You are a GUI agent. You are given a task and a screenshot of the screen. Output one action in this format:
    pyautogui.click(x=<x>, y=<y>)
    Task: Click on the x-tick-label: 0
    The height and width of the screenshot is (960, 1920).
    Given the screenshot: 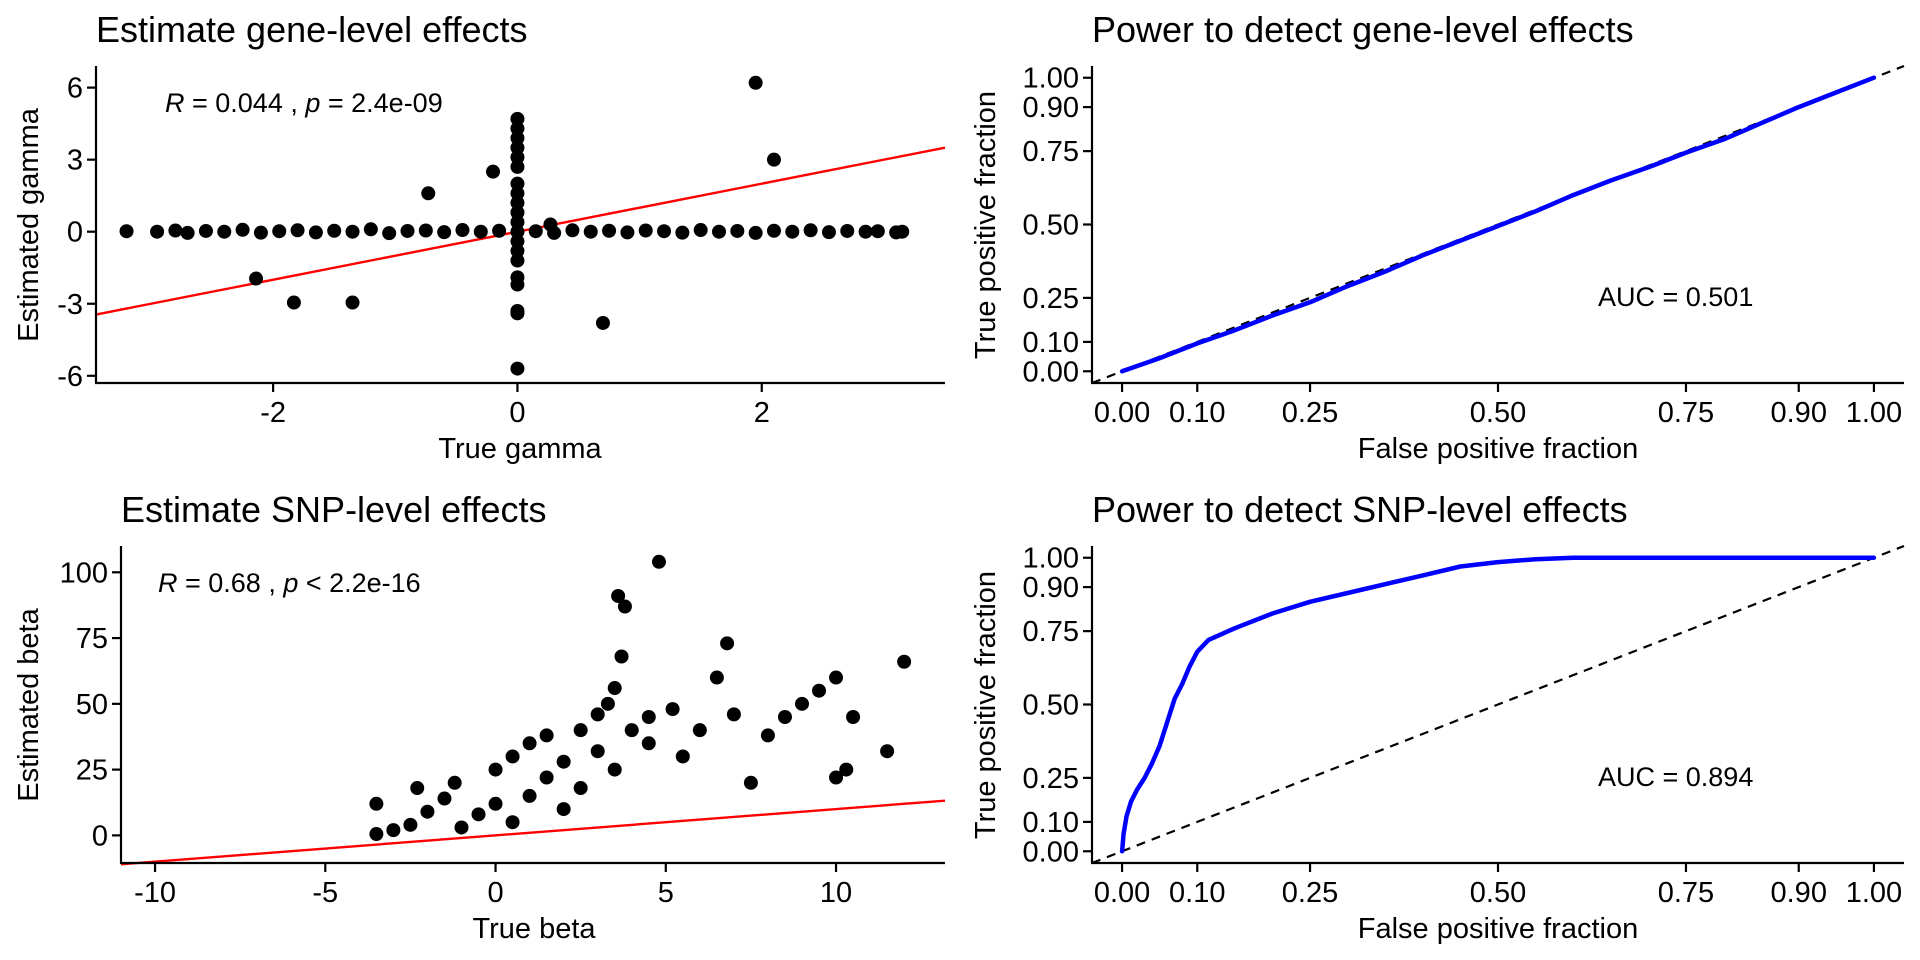 What is the action you would take?
    pyautogui.click(x=517, y=413)
    